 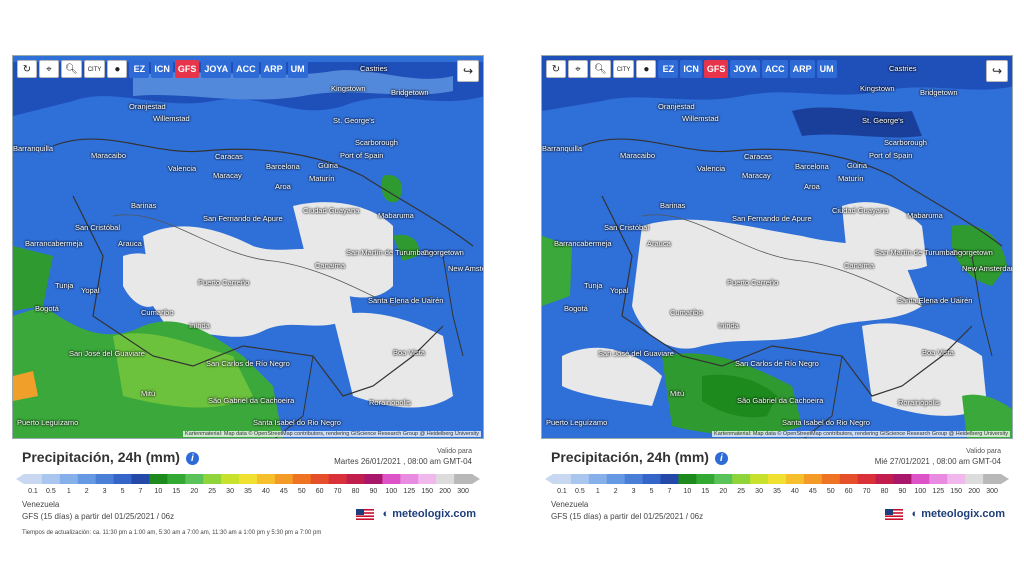 I want to click on place-label: Ciudad Guayana, so click(x=860, y=210).